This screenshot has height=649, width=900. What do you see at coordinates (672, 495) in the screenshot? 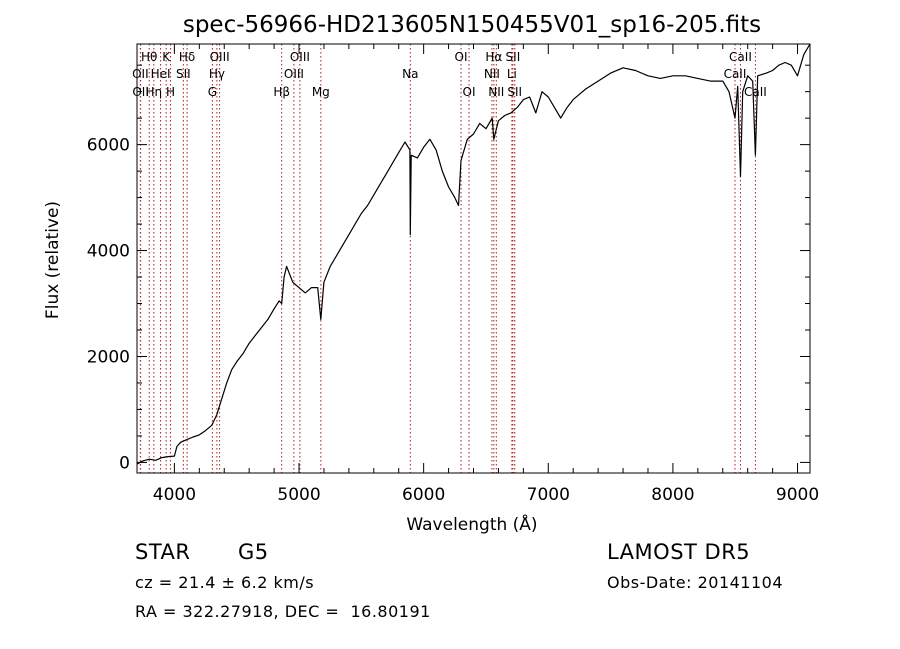
I see `x-tick-label: 8000` at bounding box center [672, 495].